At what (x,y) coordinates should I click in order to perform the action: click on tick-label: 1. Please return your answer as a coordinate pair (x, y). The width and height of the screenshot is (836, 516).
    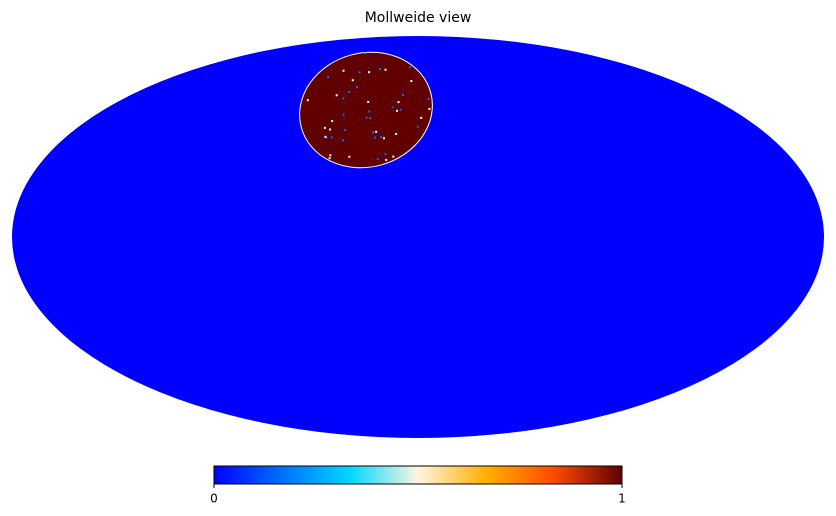
    Looking at the image, I should click on (622, 499).